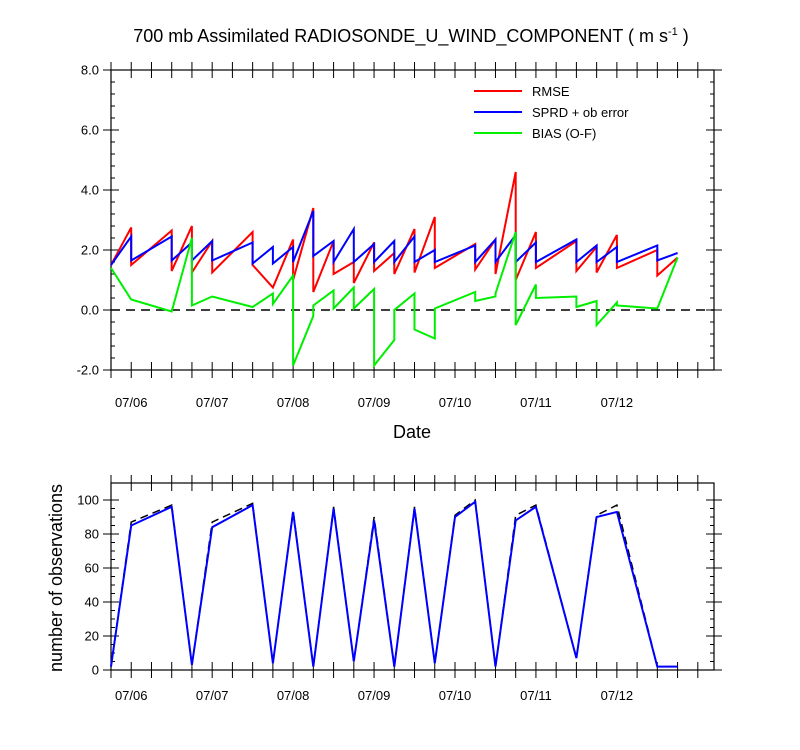  I want to click on x-axis-title: Date, so click(412, 432).